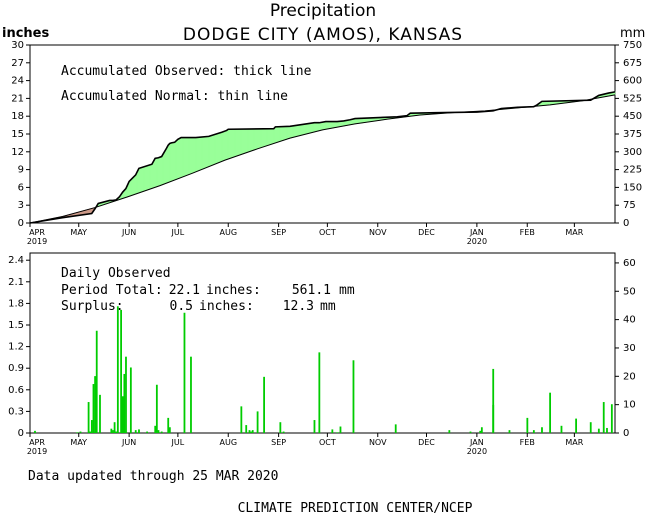  What do you see at coordinates (632, 116) in the screenshot?
I see `top-ytick-right-label: 450` at bounding box center [632, 116].